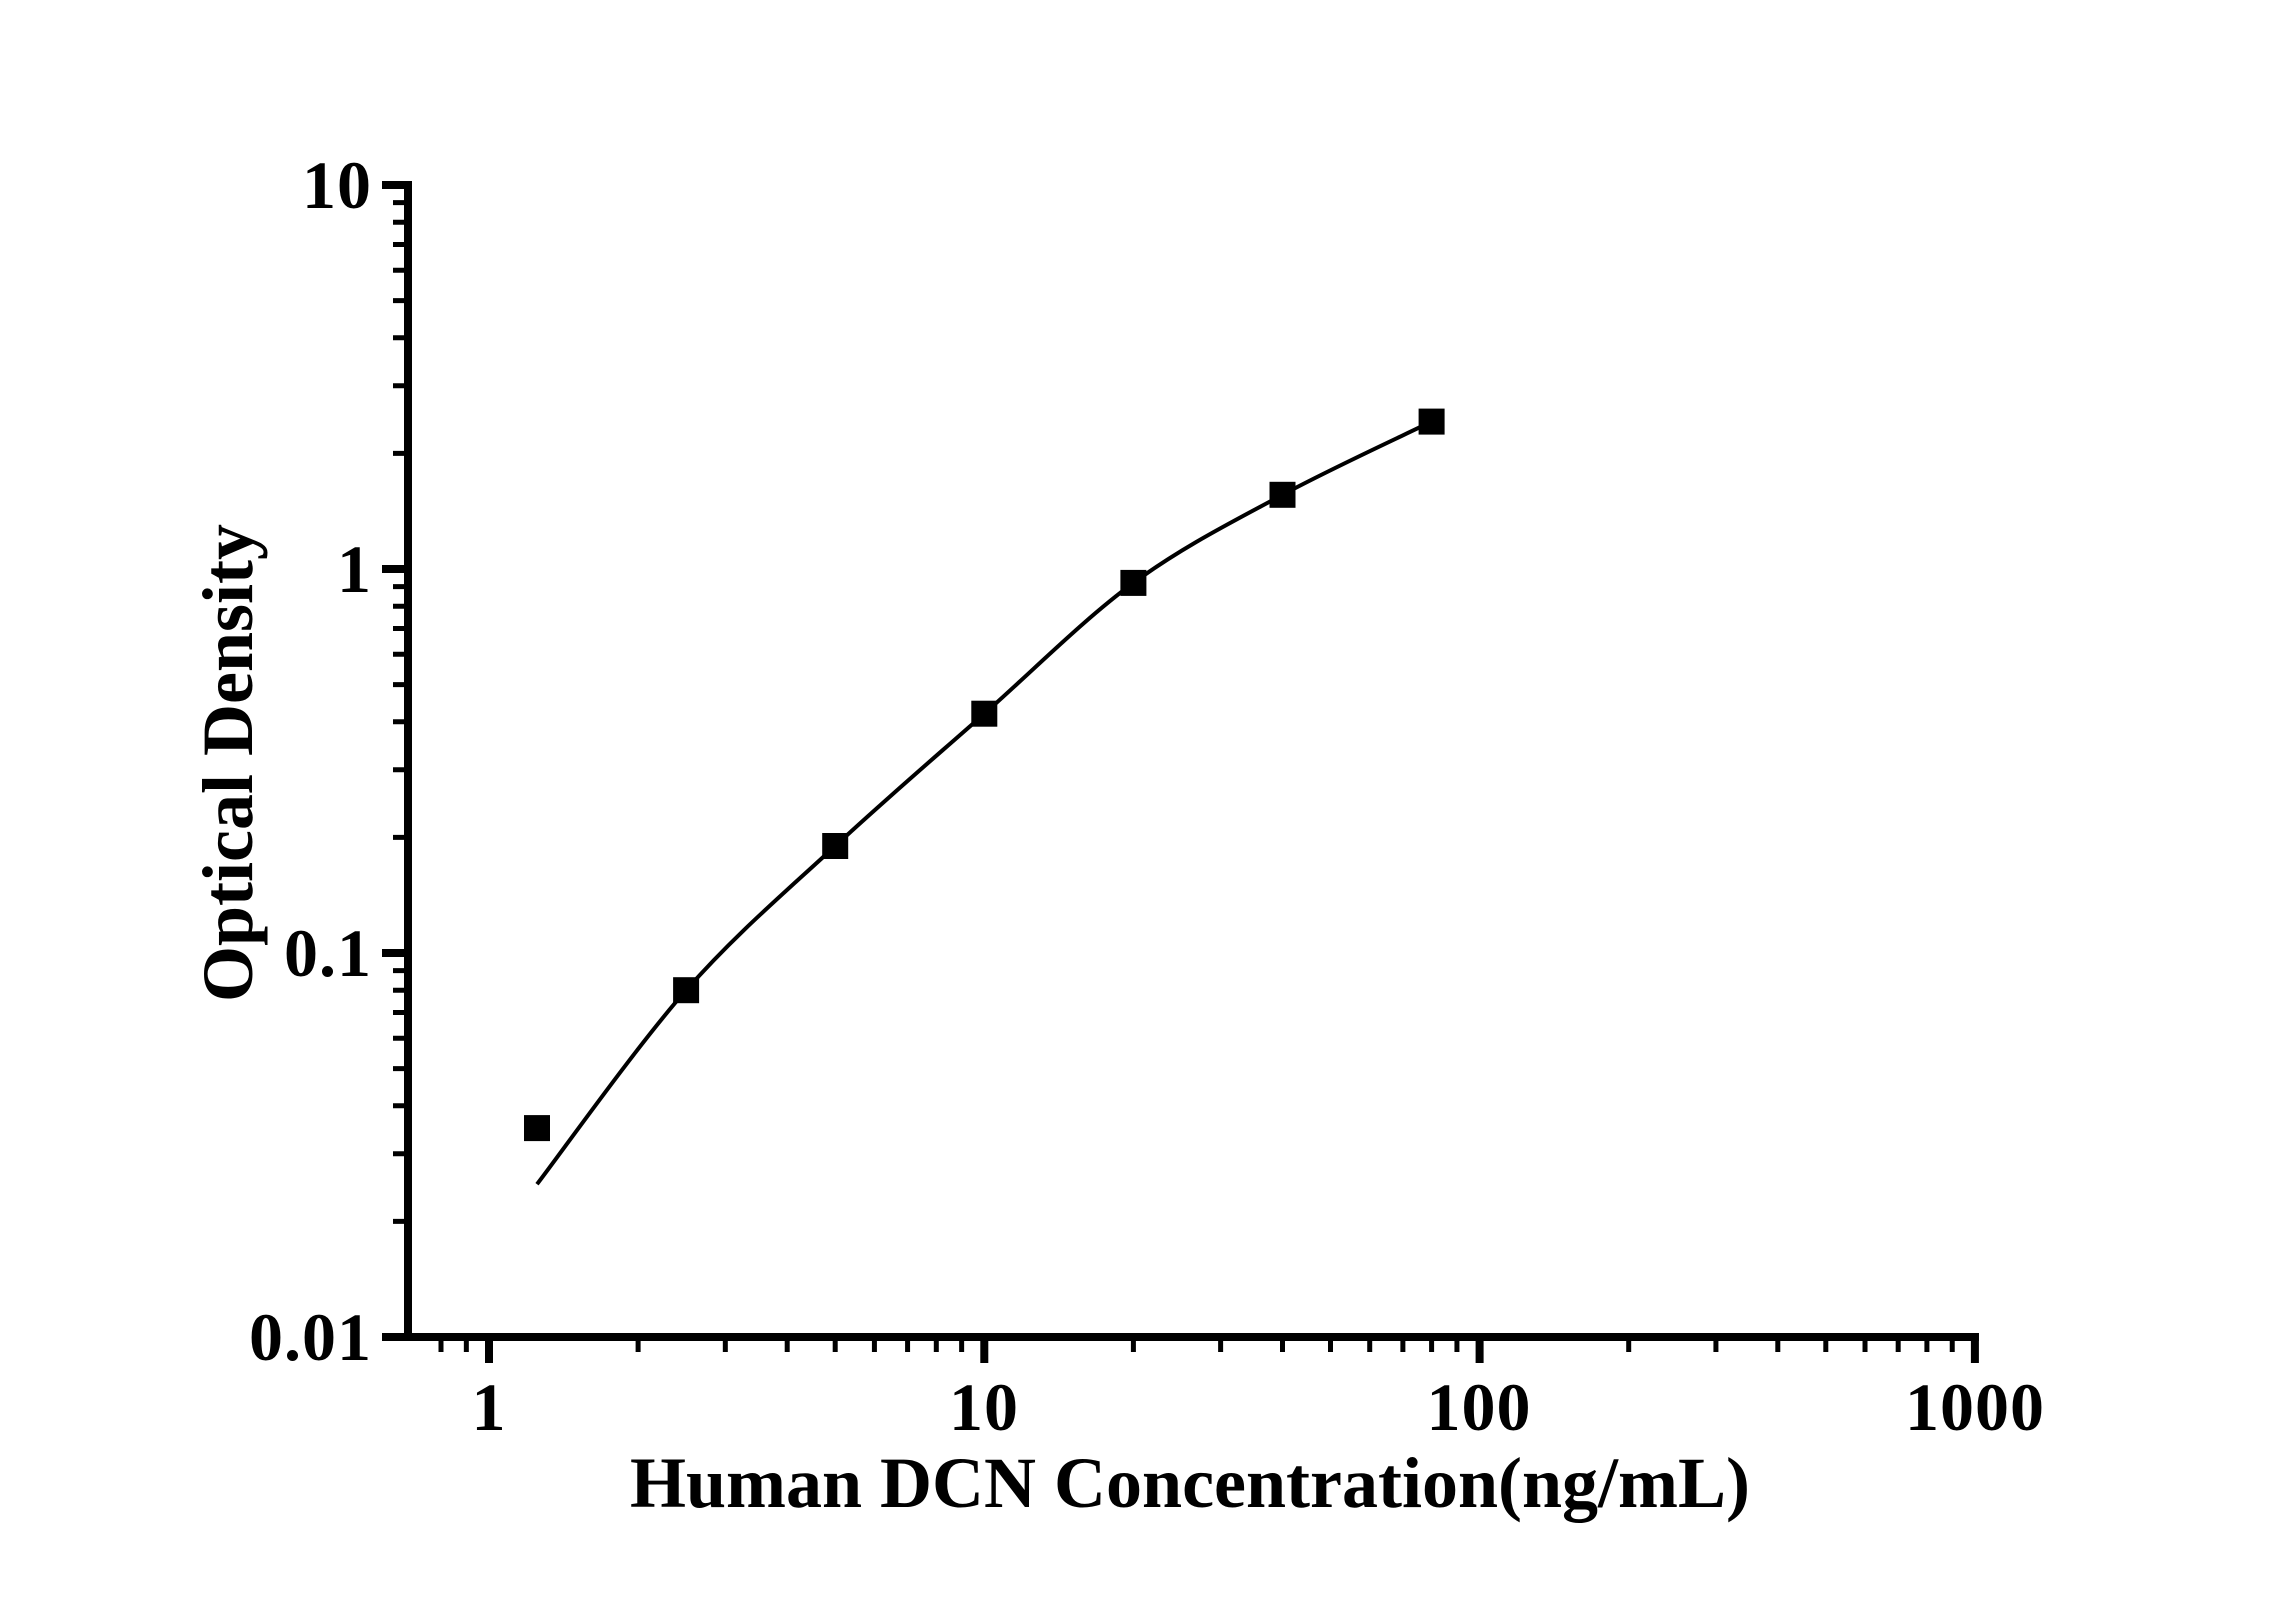  What do you see at coordinates (354, 569) in the screenshot?
I see `y-tick-label-1: 1` at bounding box center [354, 569].